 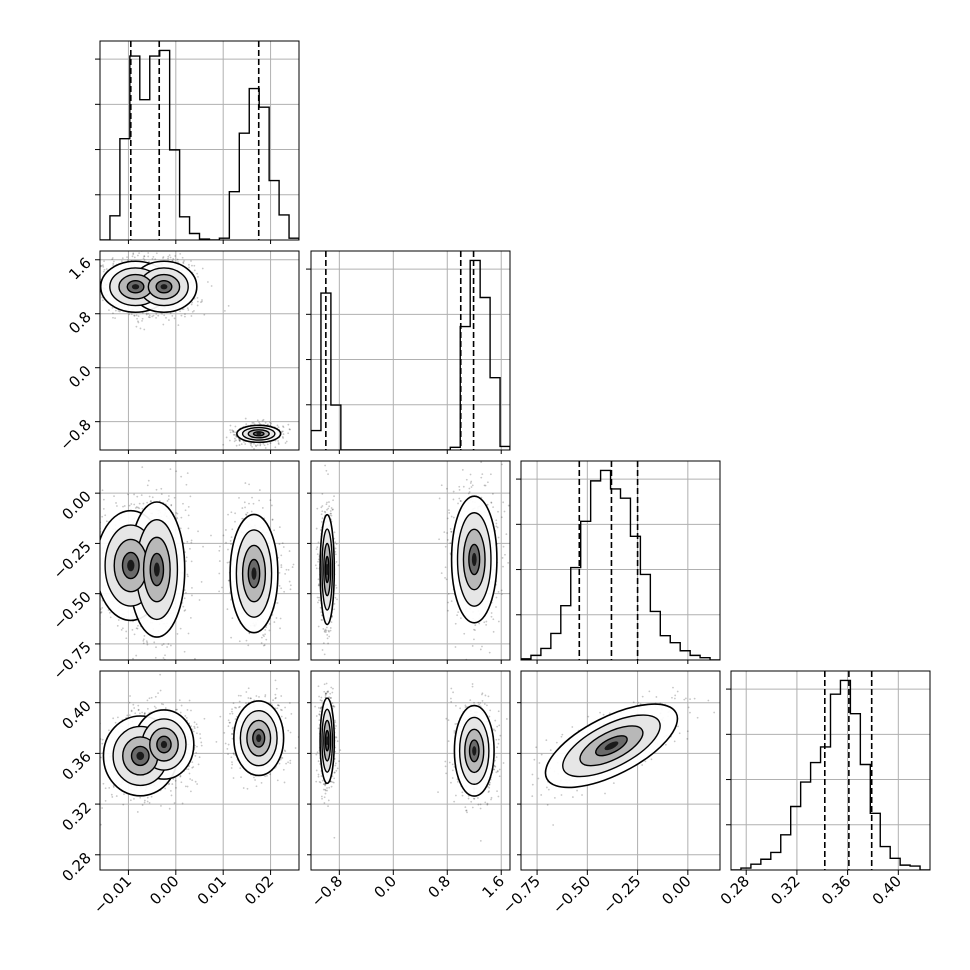 I want to click on axes-frame, so click(x=199, y=350).